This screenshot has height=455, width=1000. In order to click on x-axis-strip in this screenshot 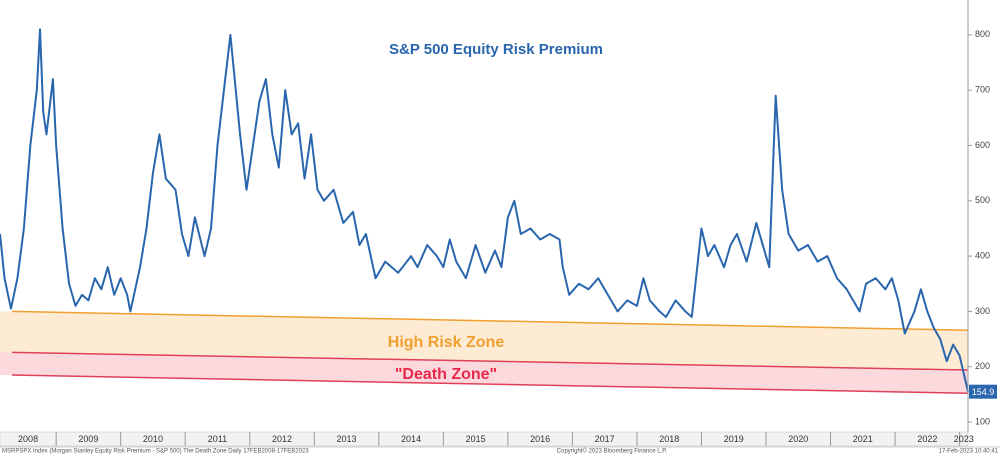, I will do `click(484, 439)`.